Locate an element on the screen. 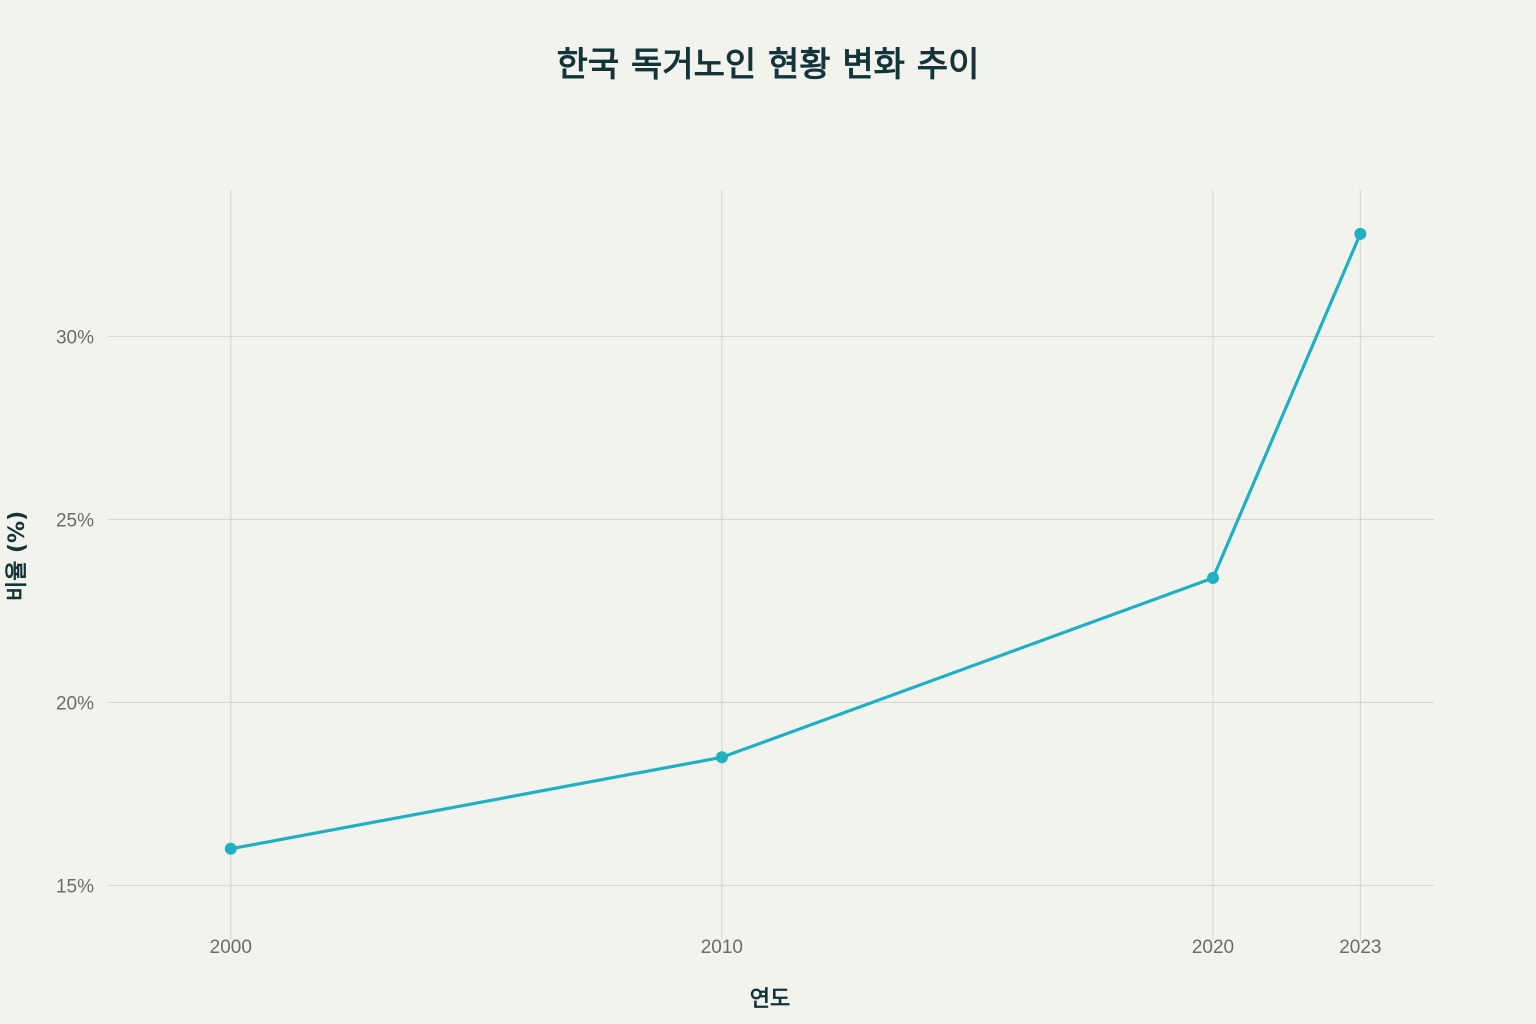  x-tick-label: 2010 is located at coordinates (722, 947).